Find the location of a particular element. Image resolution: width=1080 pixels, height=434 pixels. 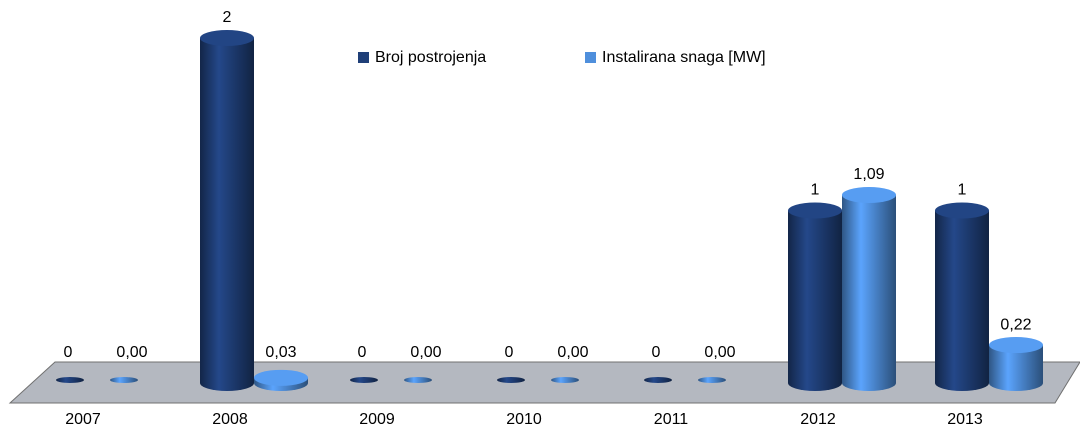

floor is located at coordinates (544, 382).